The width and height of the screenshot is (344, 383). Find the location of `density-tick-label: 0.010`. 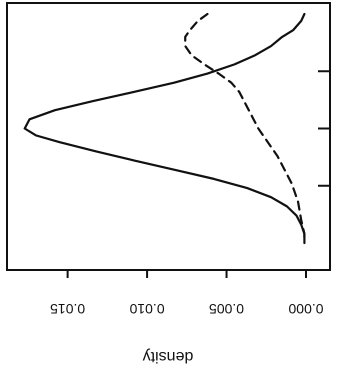

density-tick-label: 0.010 is located at coordinates (146, 309).